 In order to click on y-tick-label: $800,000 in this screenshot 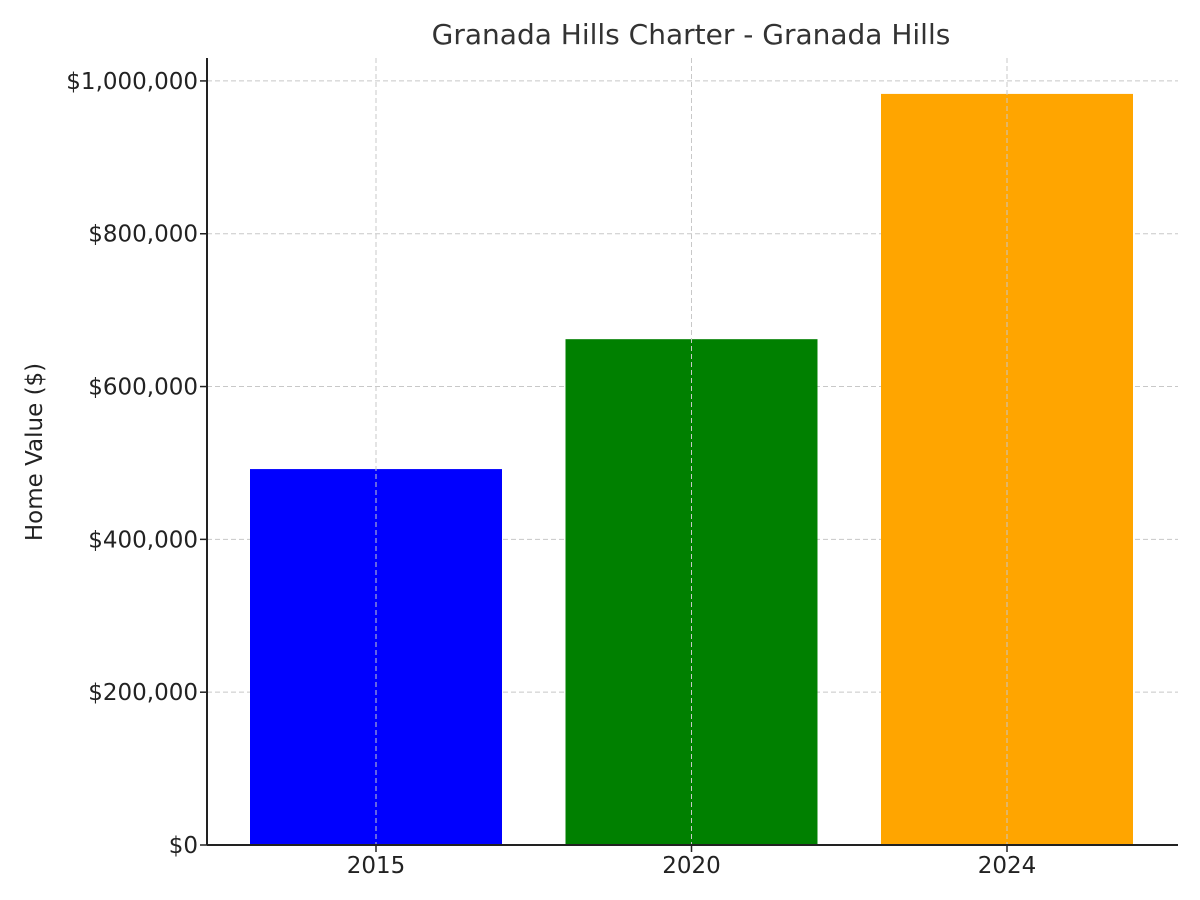, I will do `click(143, 235)`.